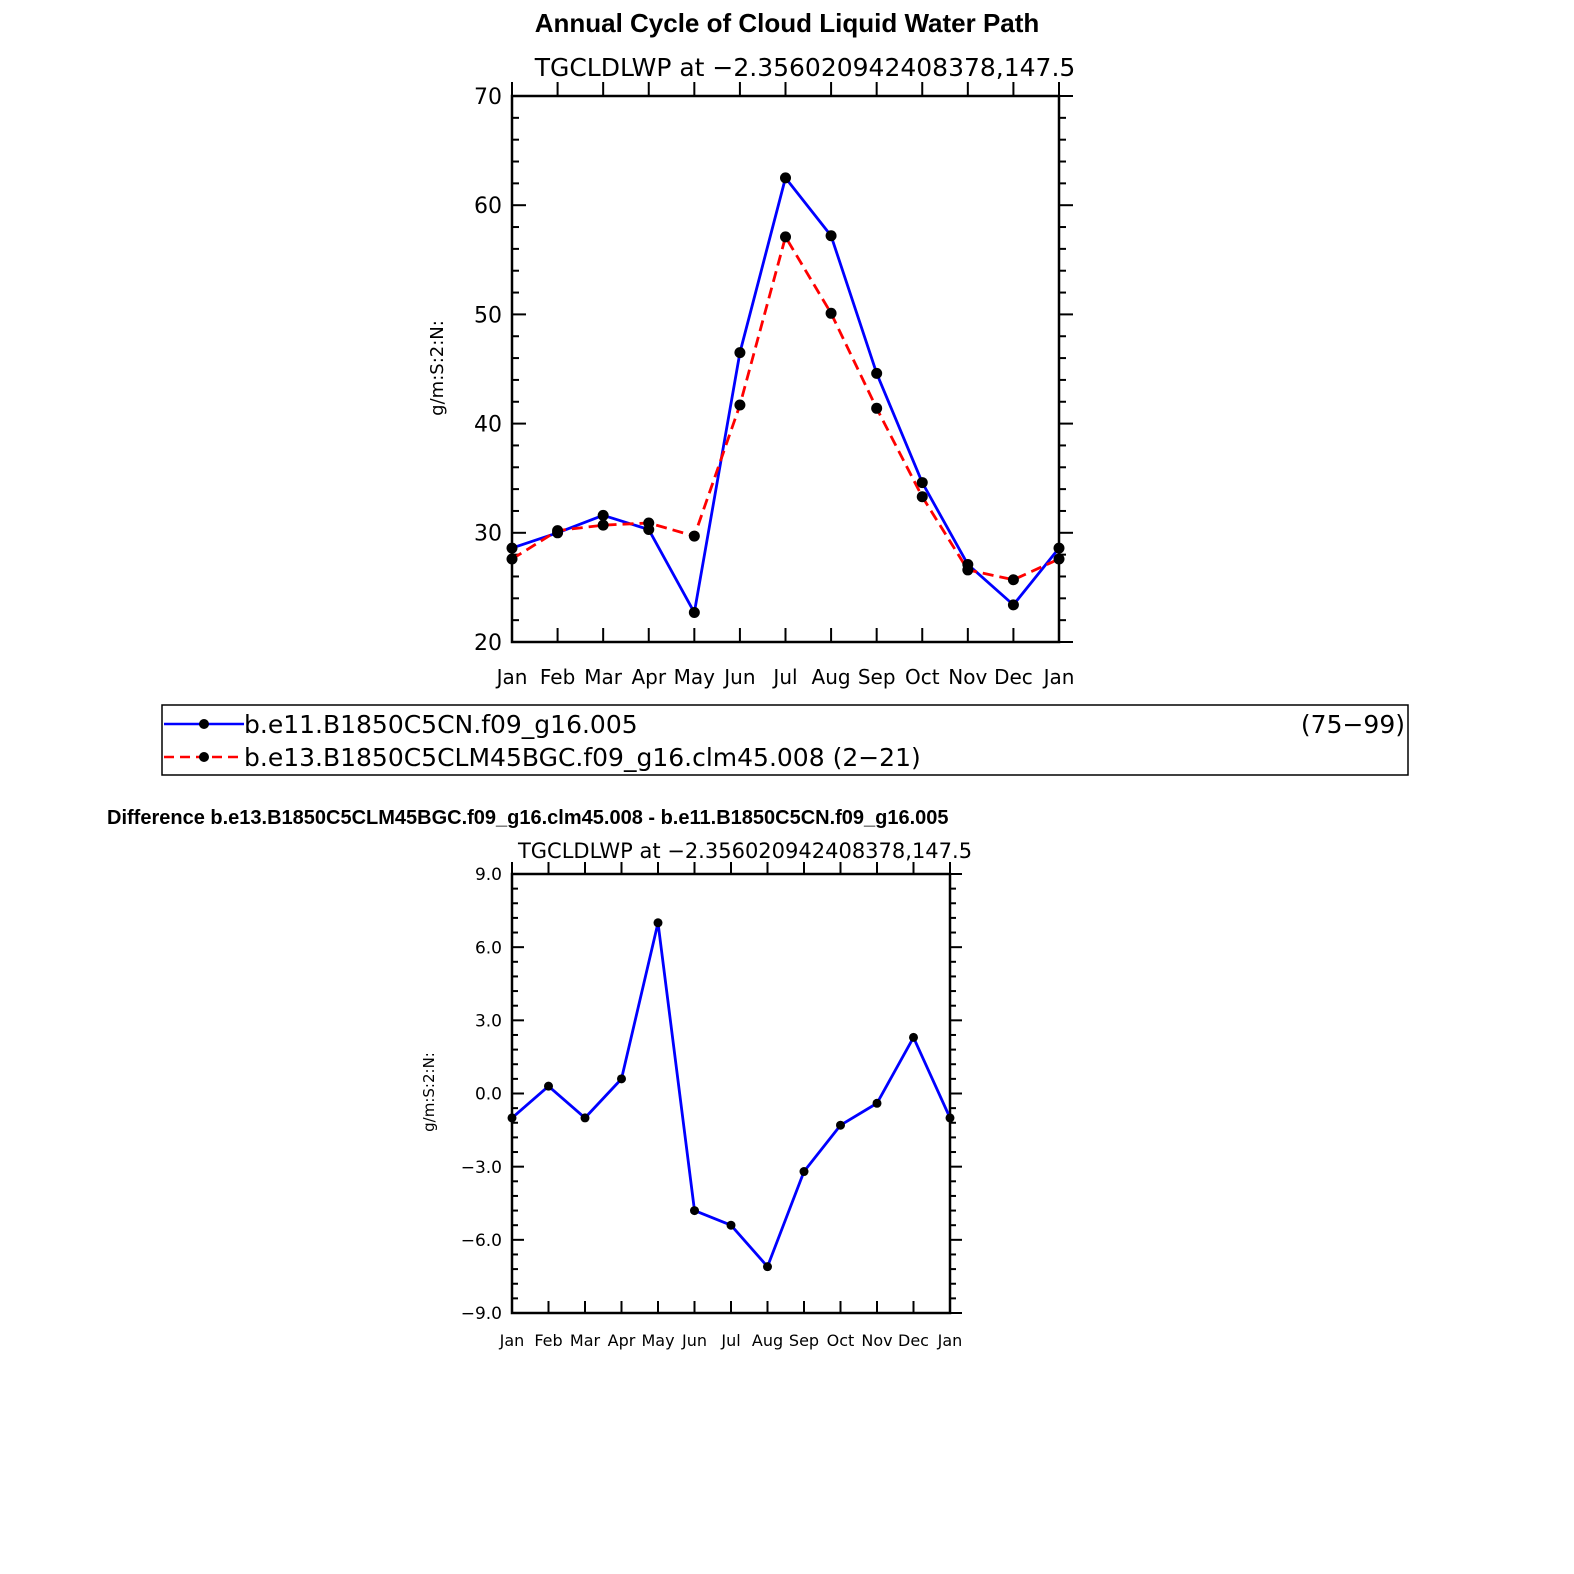 This screenshot has width=1574, height=1574. Describe the element at coordinates (877, 757) in the screenshot. I see `legend-years-series-2: (2−21)` at that location.